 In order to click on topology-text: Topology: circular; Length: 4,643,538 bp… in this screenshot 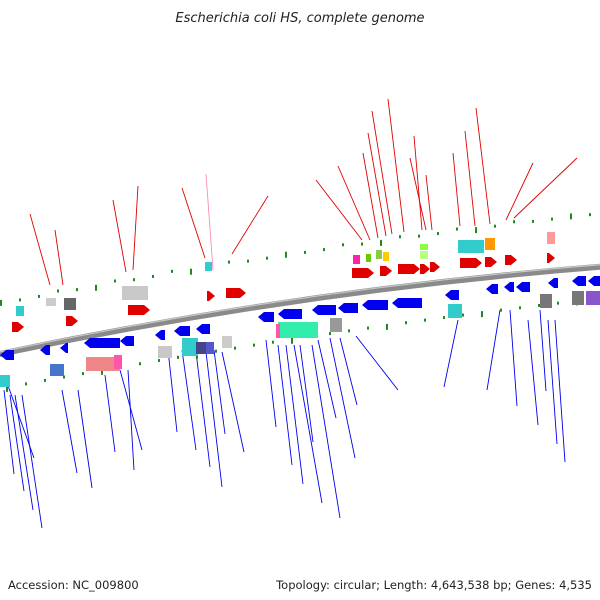, I will do `click(434, 585)`.